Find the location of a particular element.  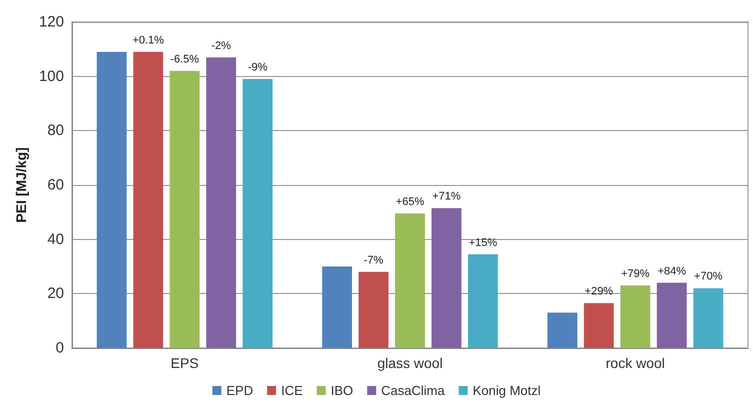

y-axis-title: PEI [MJ/kg] is located at coordinates (21, 185).